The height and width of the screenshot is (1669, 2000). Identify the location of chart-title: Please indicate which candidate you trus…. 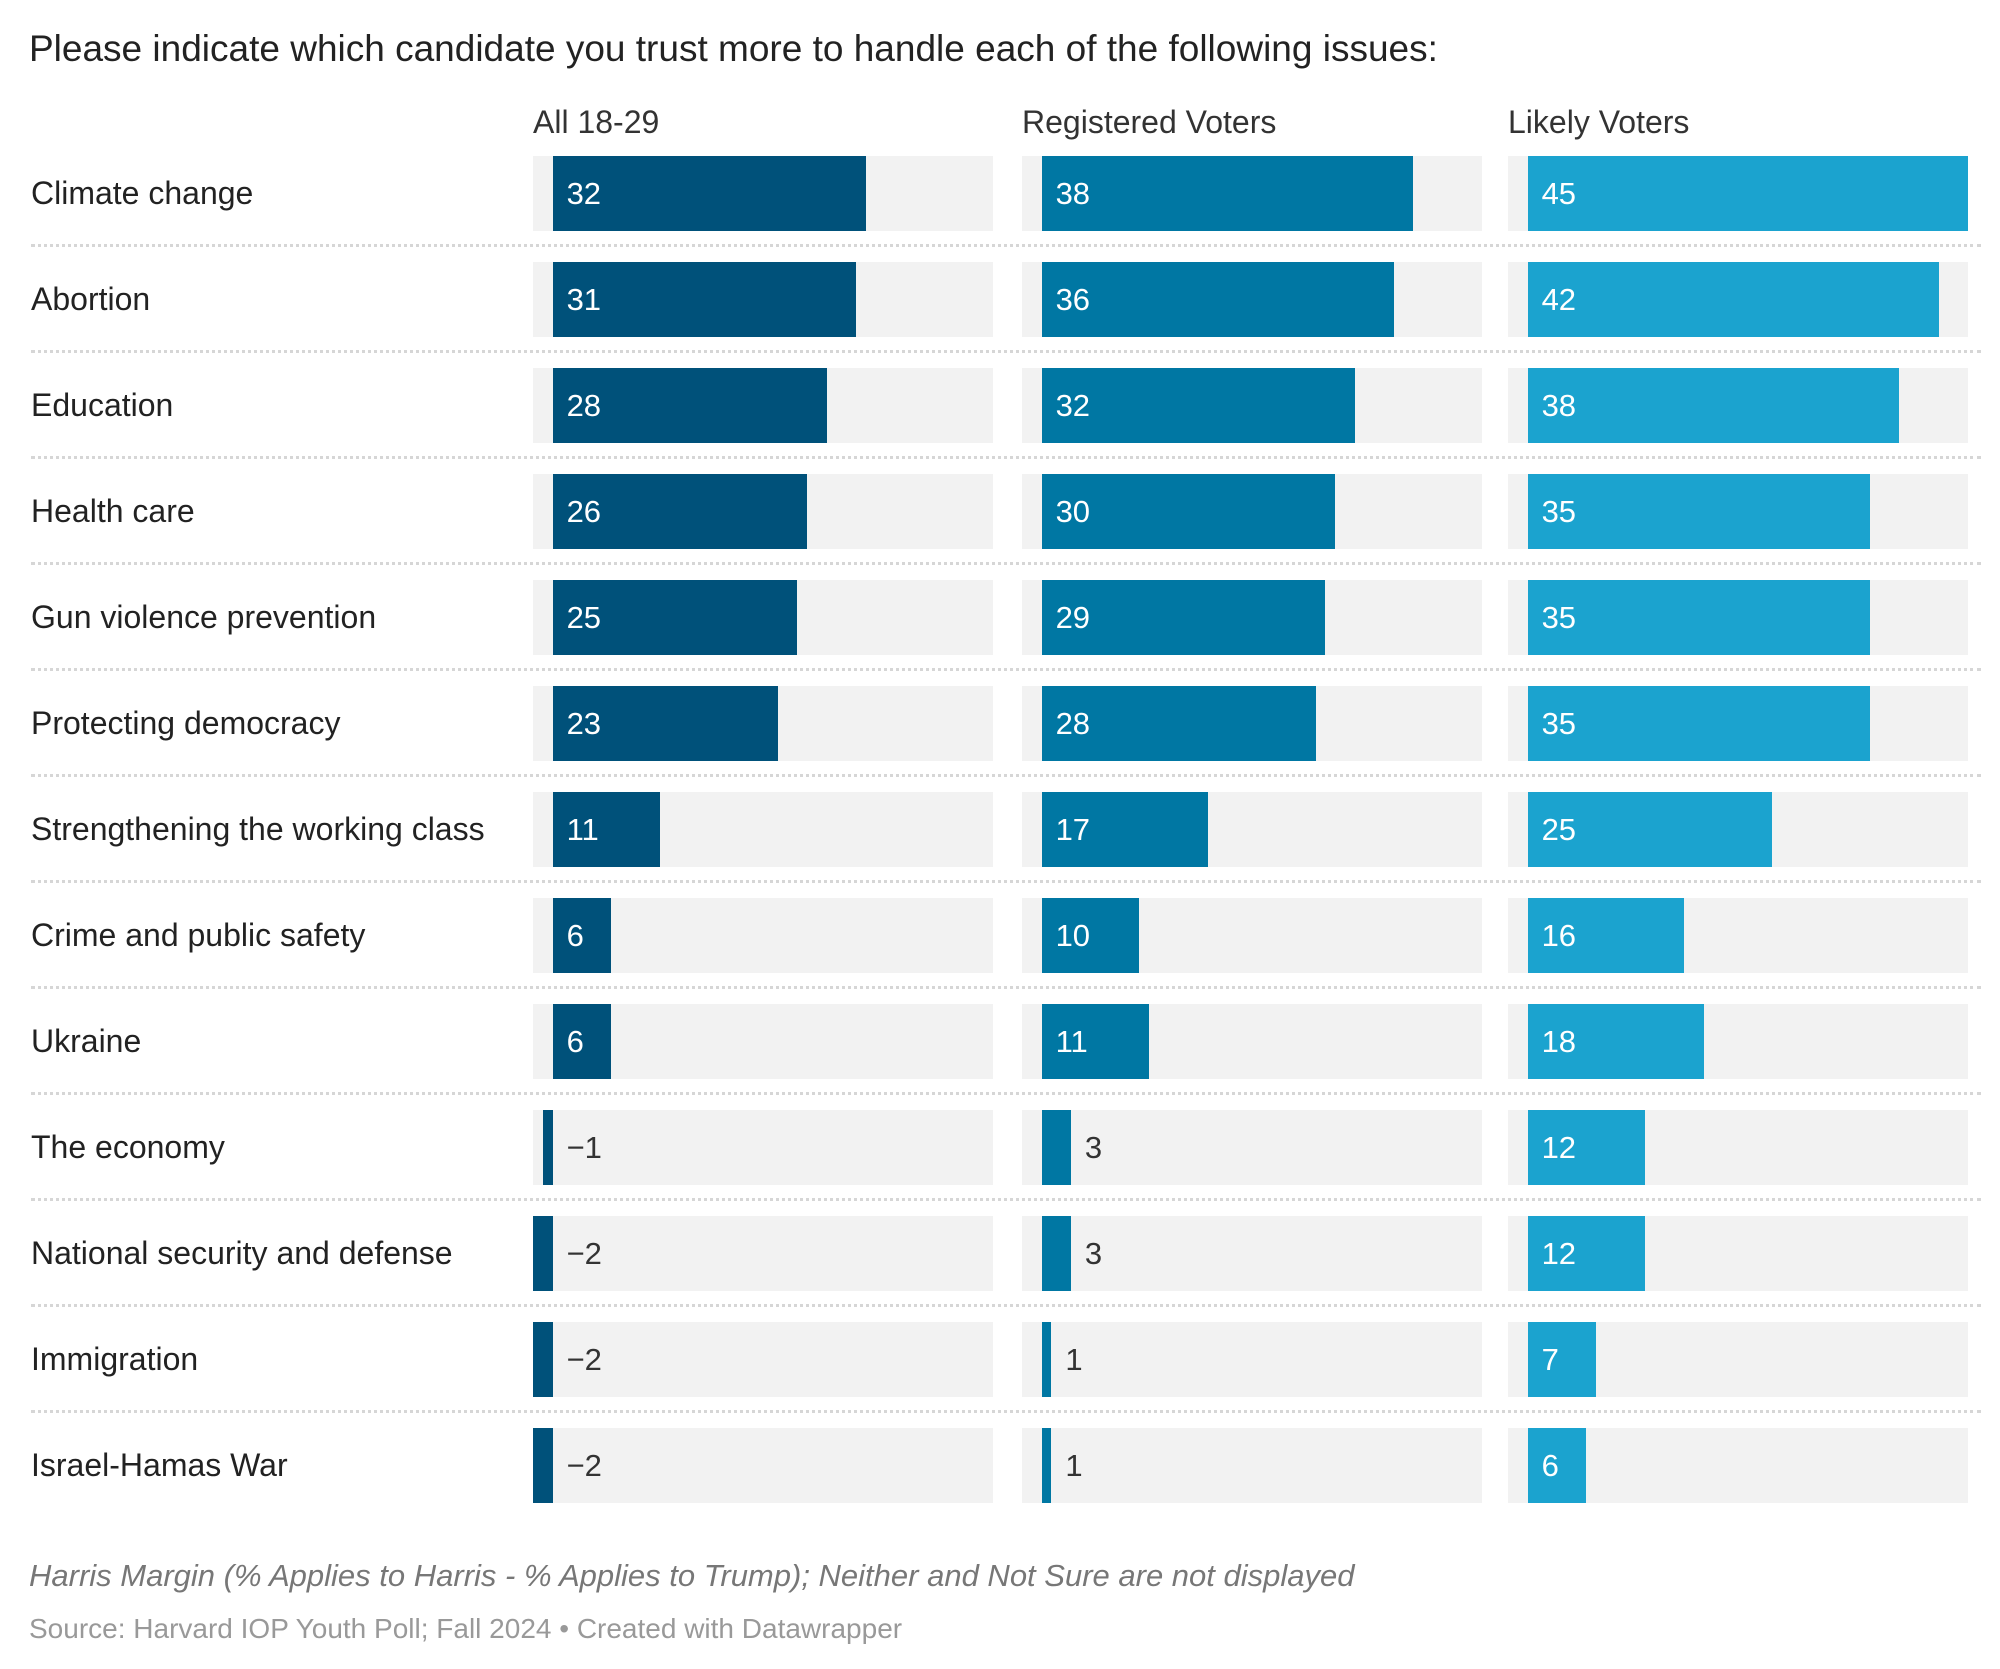
(733, 48).